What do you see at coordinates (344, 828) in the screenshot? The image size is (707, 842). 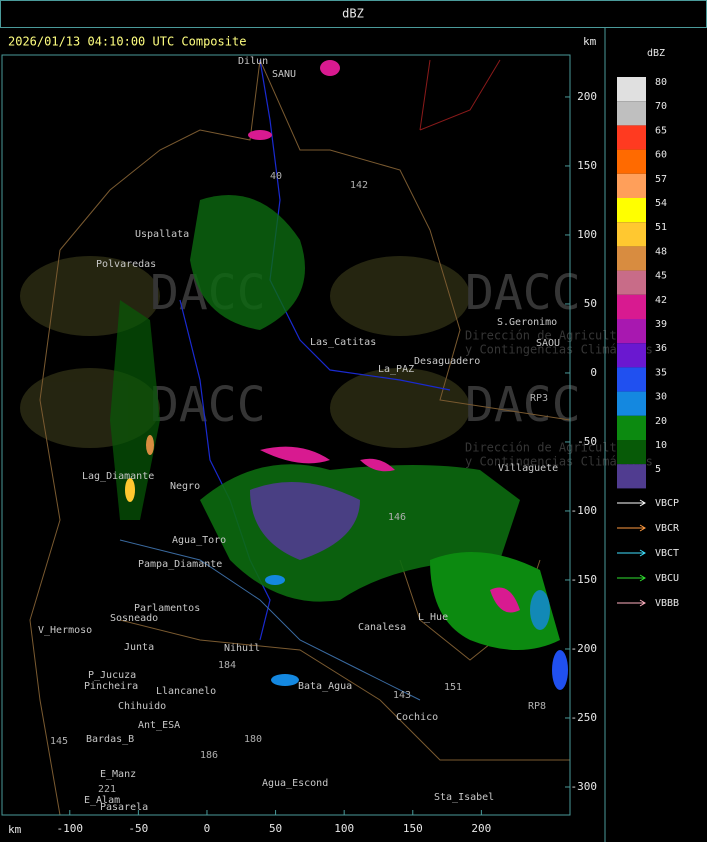 I see `x-tick-label: 100` at bounding box center [344, 828].